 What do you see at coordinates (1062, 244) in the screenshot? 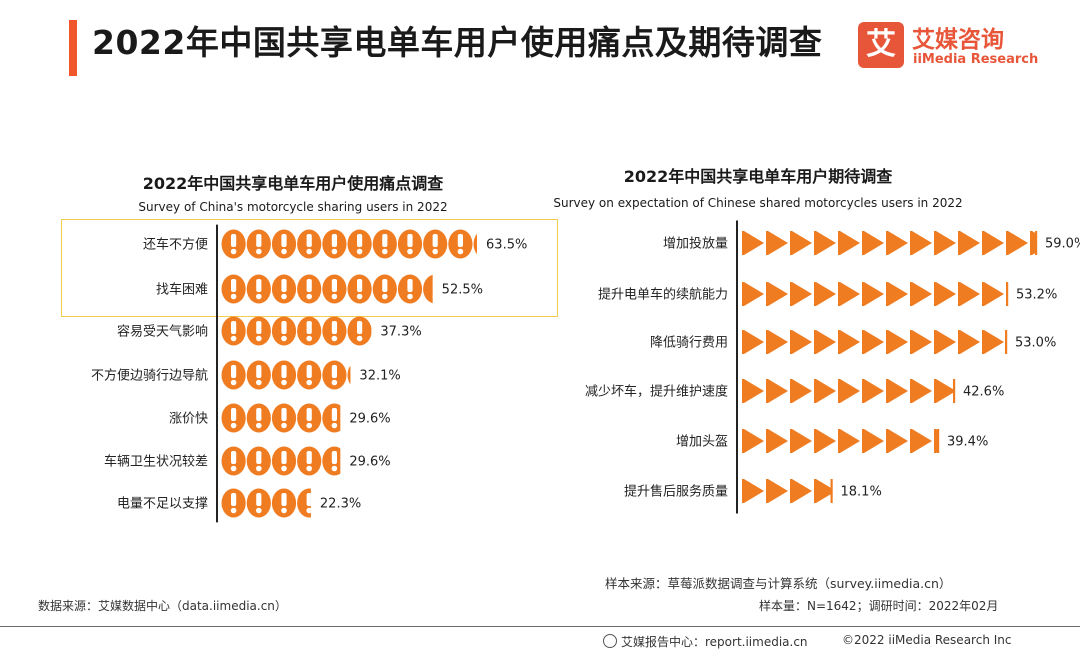
I see `value-label: 59.0%` at bounding box center [1062, 244].